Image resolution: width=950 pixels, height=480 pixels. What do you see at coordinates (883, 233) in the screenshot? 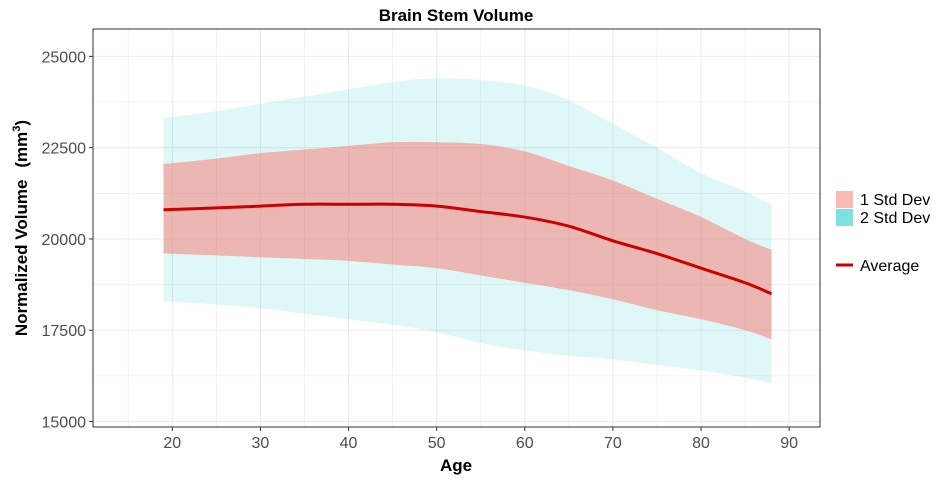
I see `legend: 1 Std Dev 2 Std Dev Average` at bounding box center [883, 233].